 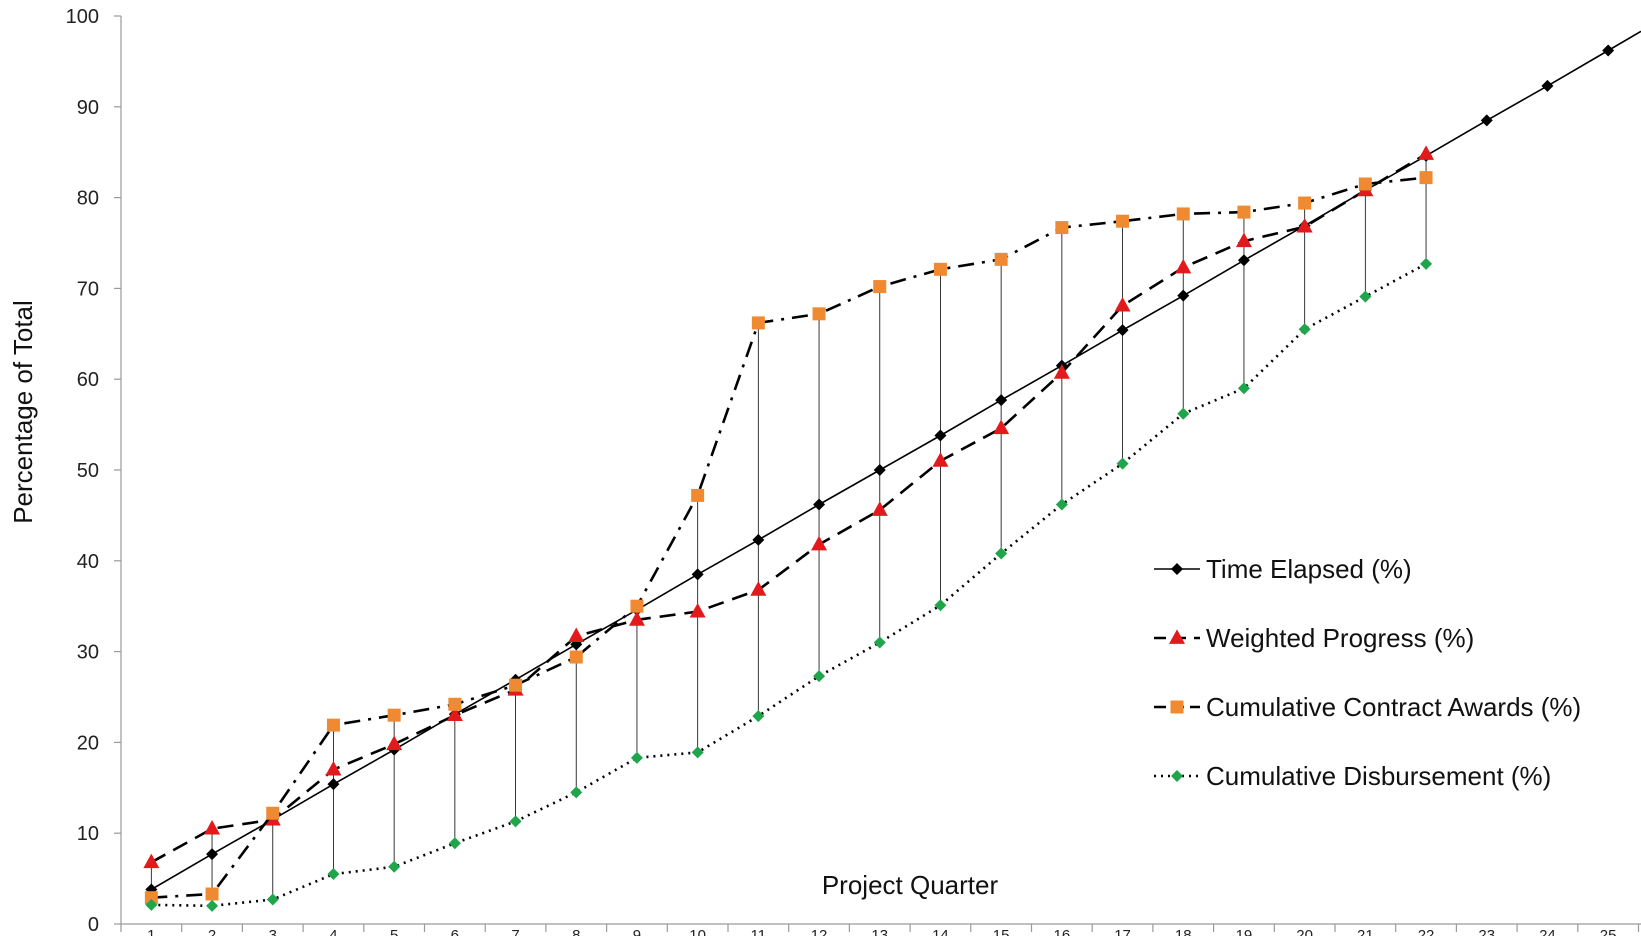 What do you see at coordinates (455, 931) in the screenshot?
I see `x-tick-label: 6` at bounding box center [455, 931].